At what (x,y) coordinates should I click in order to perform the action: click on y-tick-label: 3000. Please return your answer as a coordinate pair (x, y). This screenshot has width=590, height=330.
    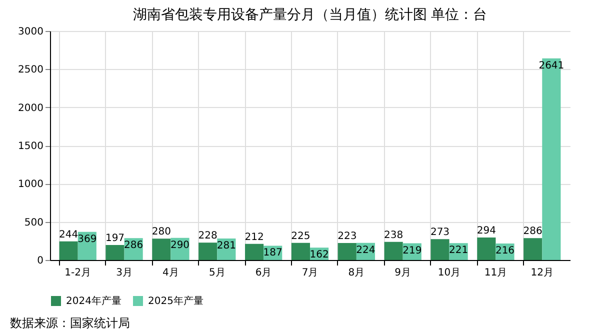
    Looking at the image, I should click on (31, 32).